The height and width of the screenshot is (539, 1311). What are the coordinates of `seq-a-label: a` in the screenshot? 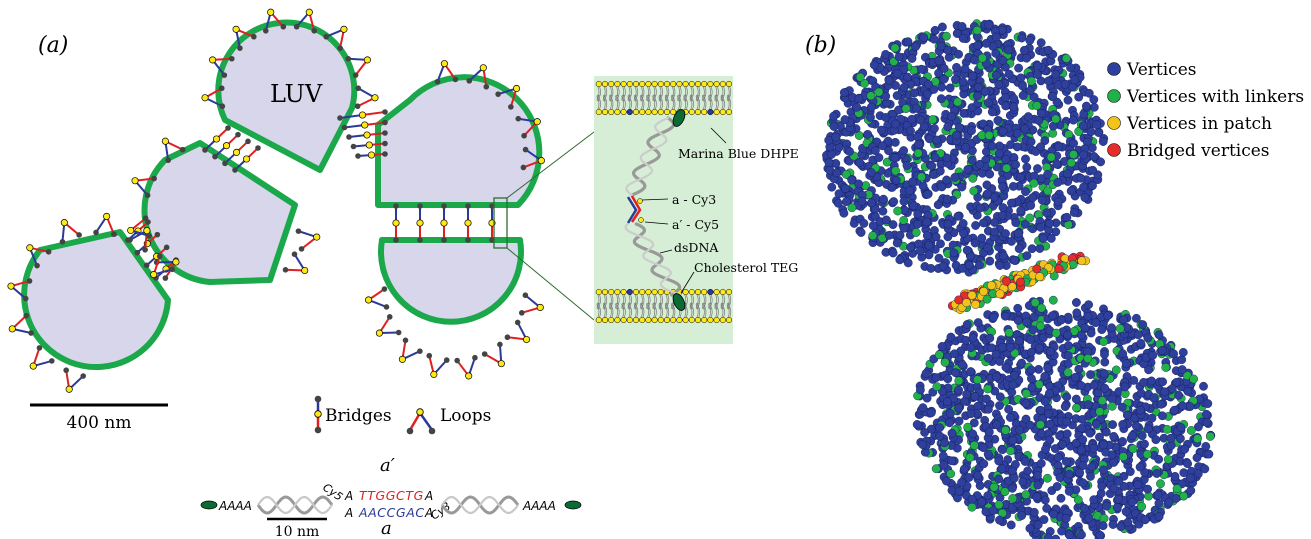 It's located at (386, 528).